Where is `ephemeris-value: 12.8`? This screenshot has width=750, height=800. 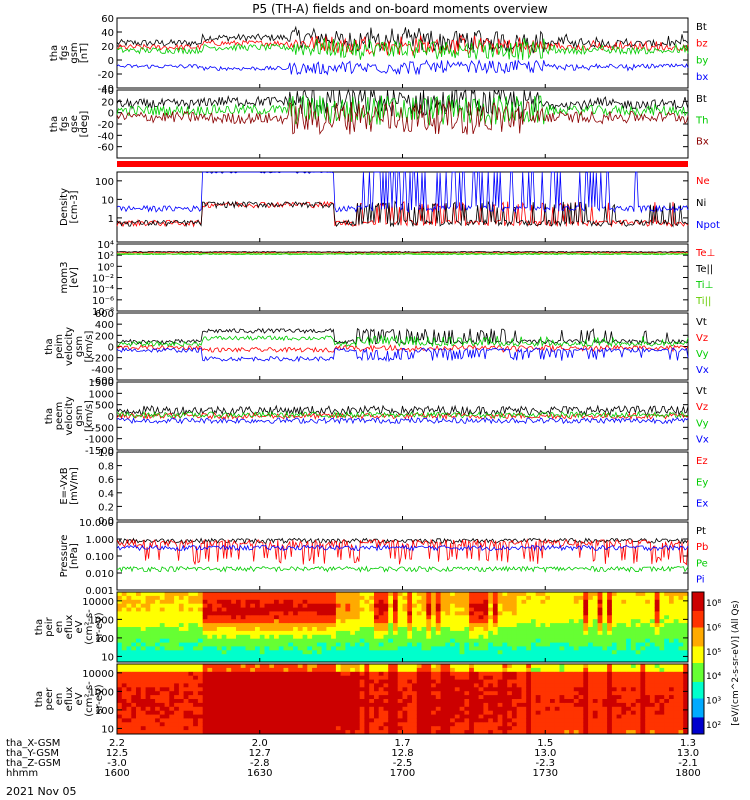 ephemeris-value: 12.8 is located at coordinates (402, 753).